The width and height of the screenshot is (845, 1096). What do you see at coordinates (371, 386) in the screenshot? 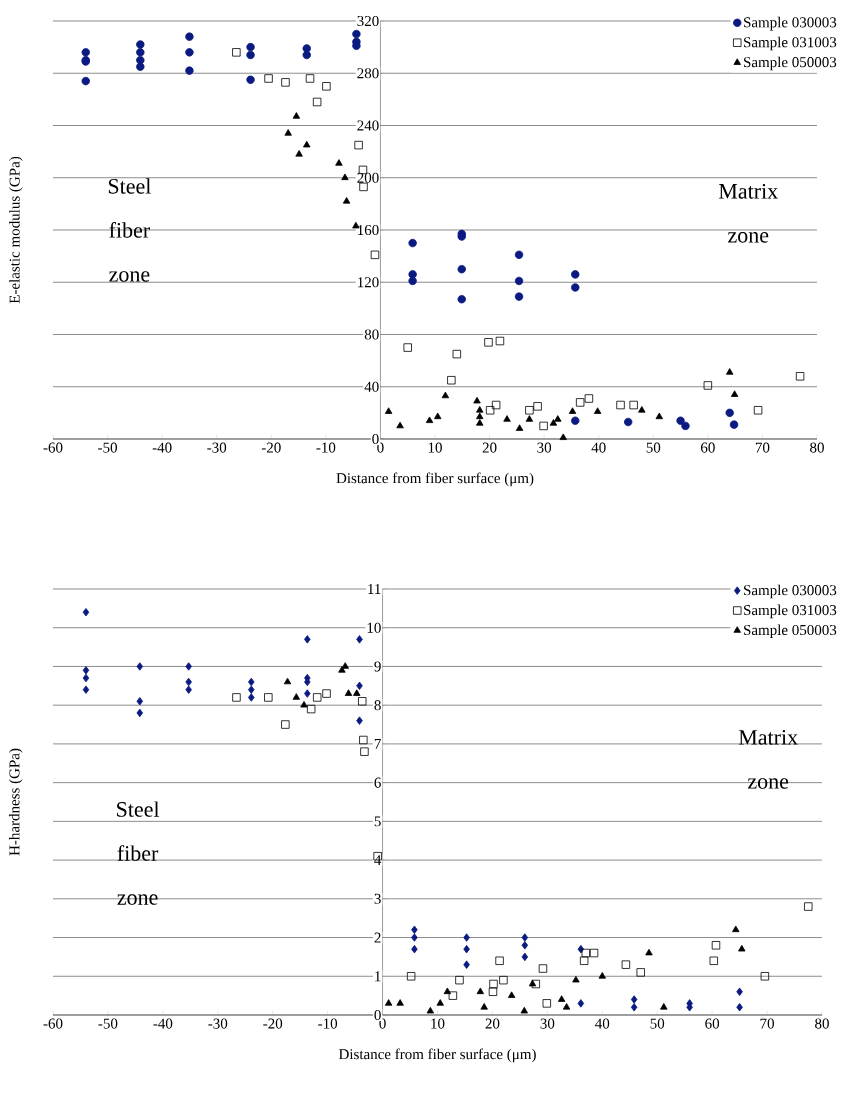
I see `y-tick-label: 40` at bounding box center [371, 386].